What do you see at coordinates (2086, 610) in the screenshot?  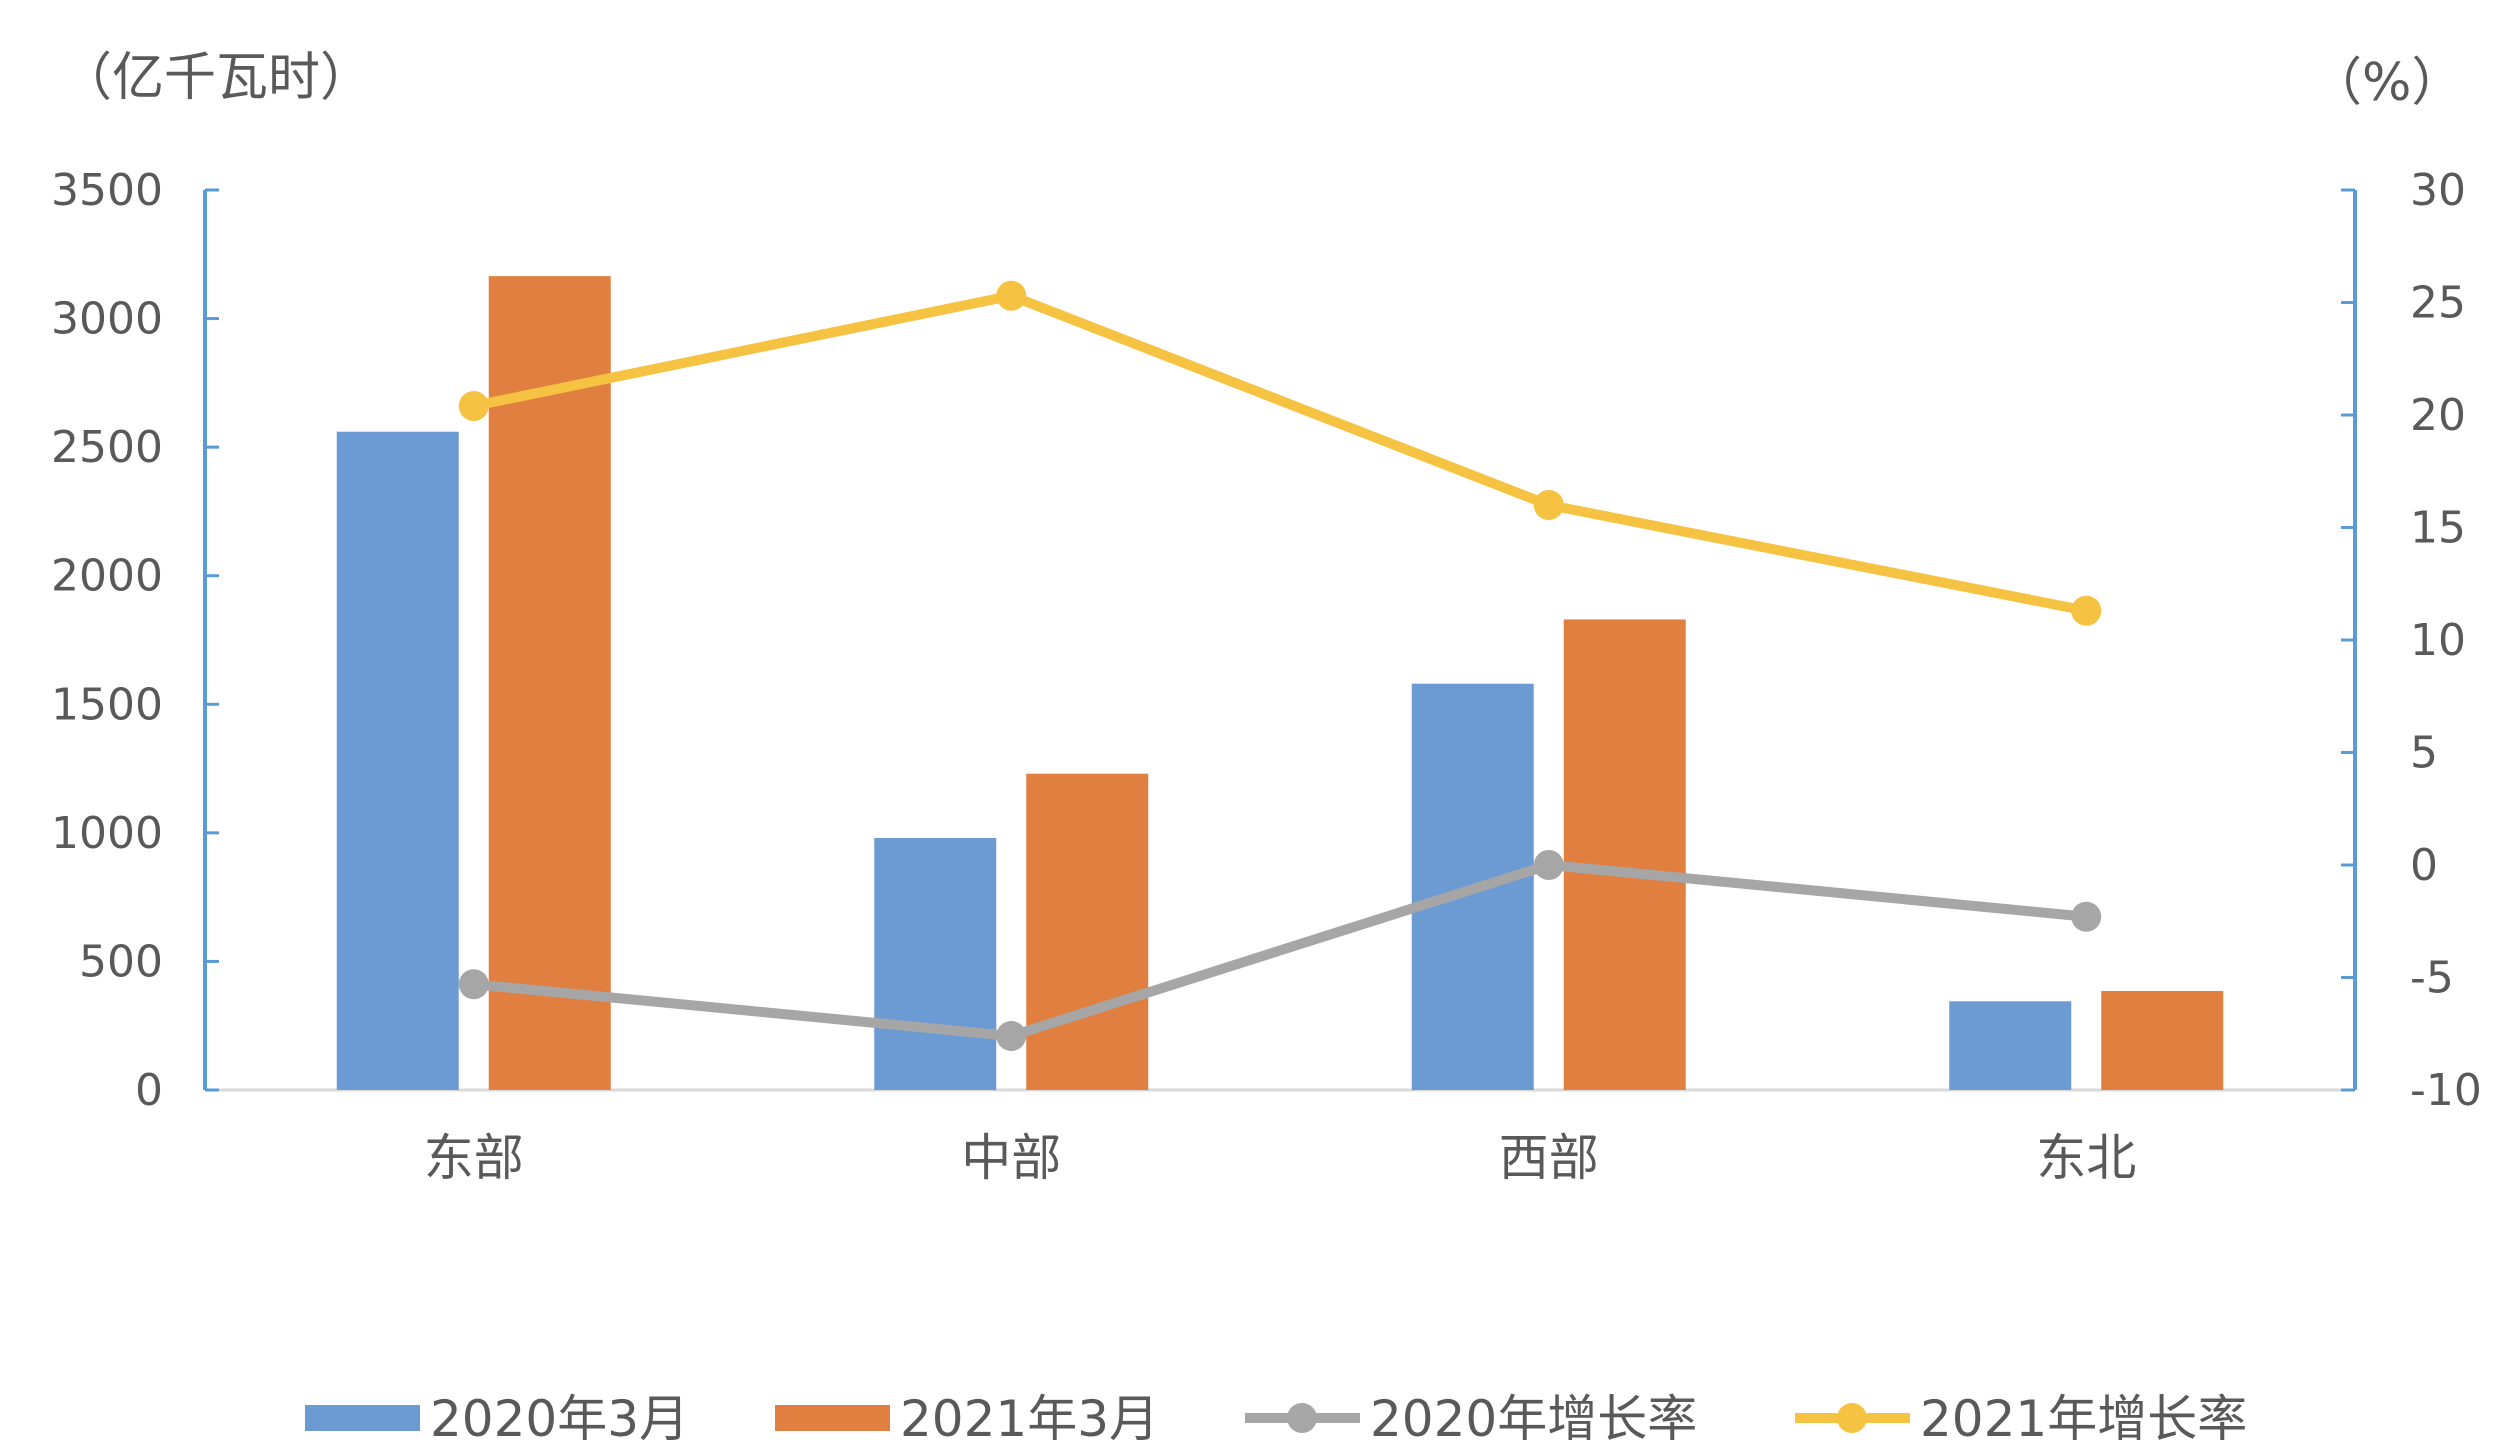 I see `point-2021年增长率-东北` at bounding box center [2086, 610].